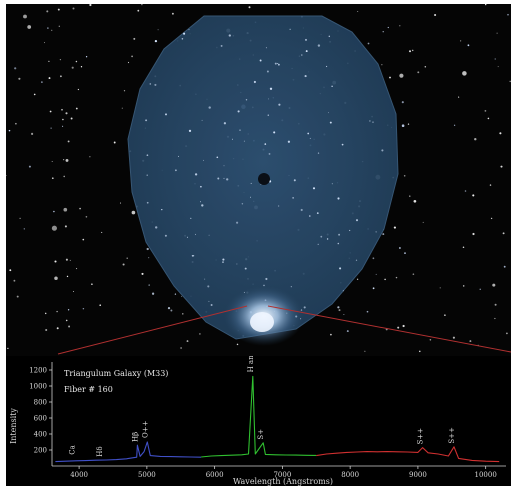 This screenshot has width=515, height=490. Describe the element at coordinates (261, 434) in the screenshot. I see `emission-line-label: S+` at that location.